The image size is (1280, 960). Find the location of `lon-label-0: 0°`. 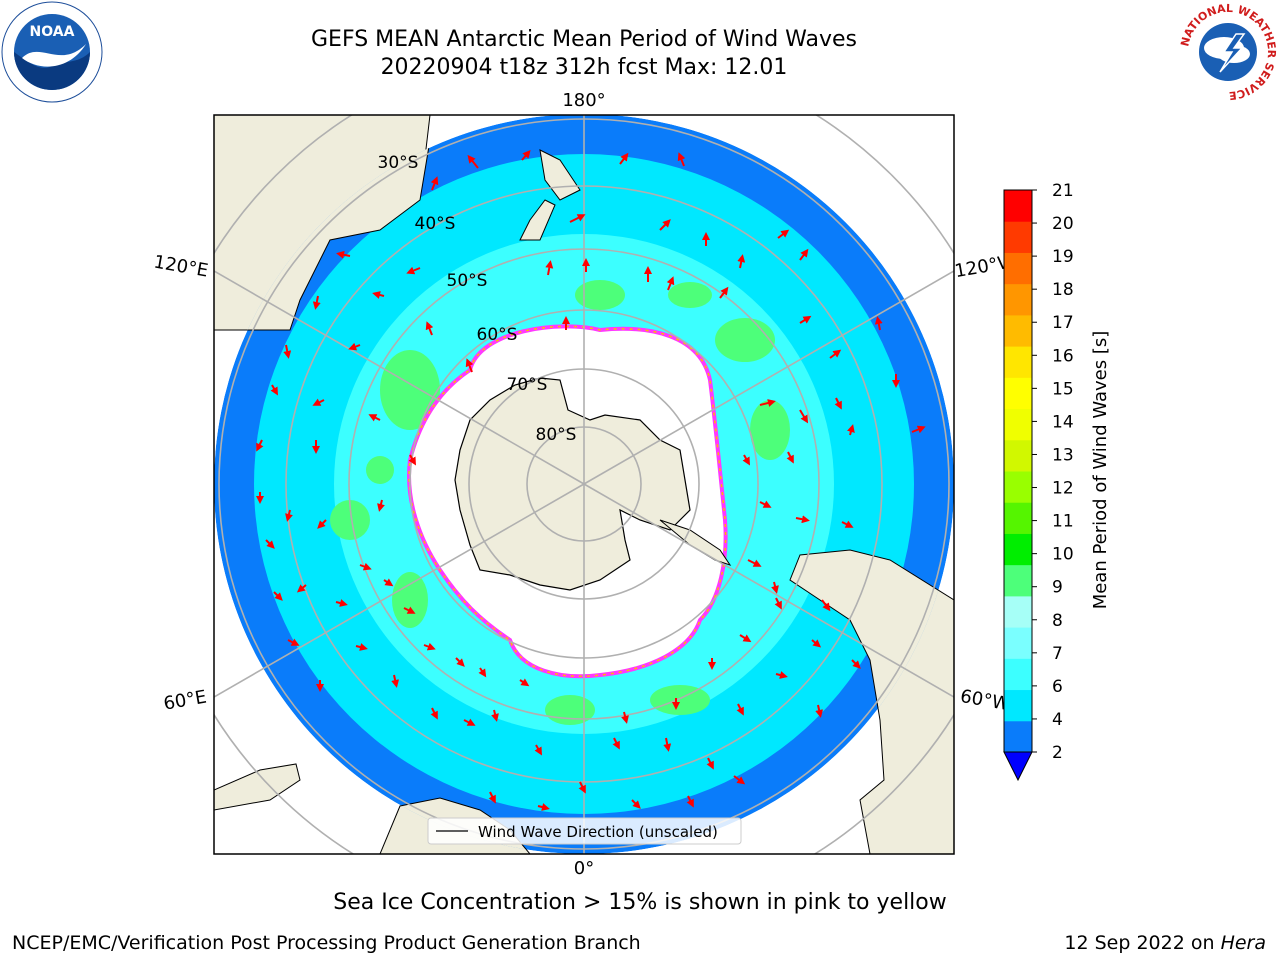

lon-label-0: 0° is located at coordinates (584, 868).